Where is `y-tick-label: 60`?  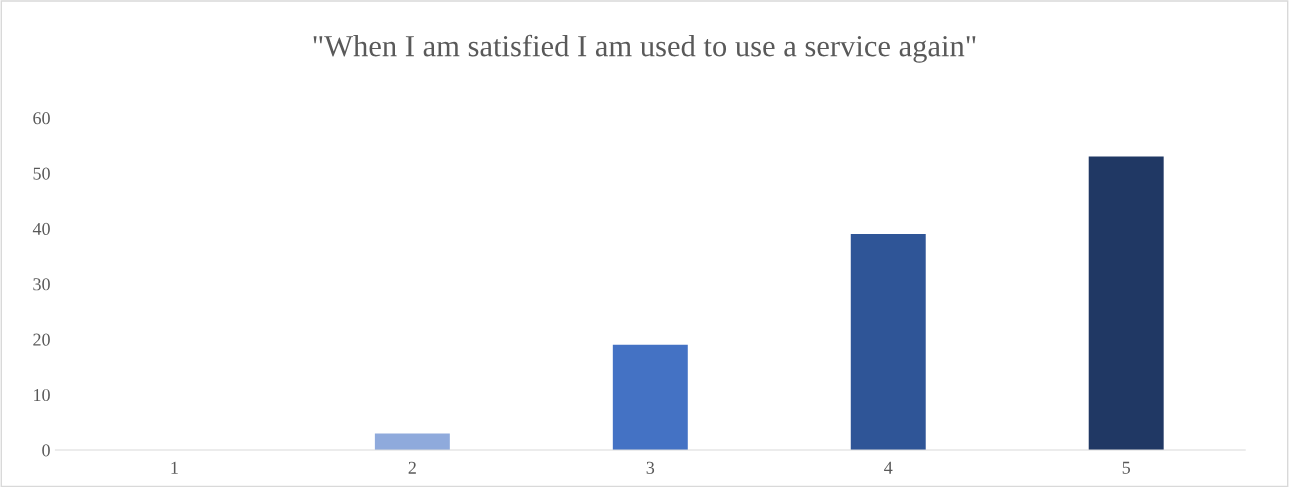 y-tick-label: 60 is located at coordinates (41, 118).